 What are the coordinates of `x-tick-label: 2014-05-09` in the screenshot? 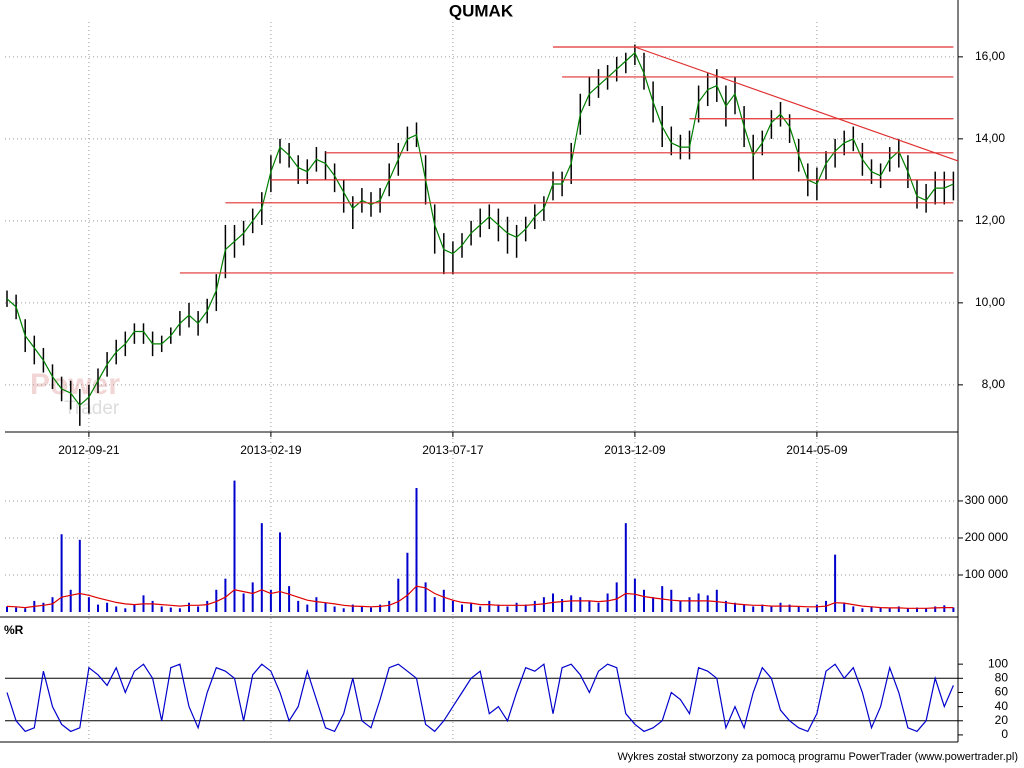 It's located at (817, 450).